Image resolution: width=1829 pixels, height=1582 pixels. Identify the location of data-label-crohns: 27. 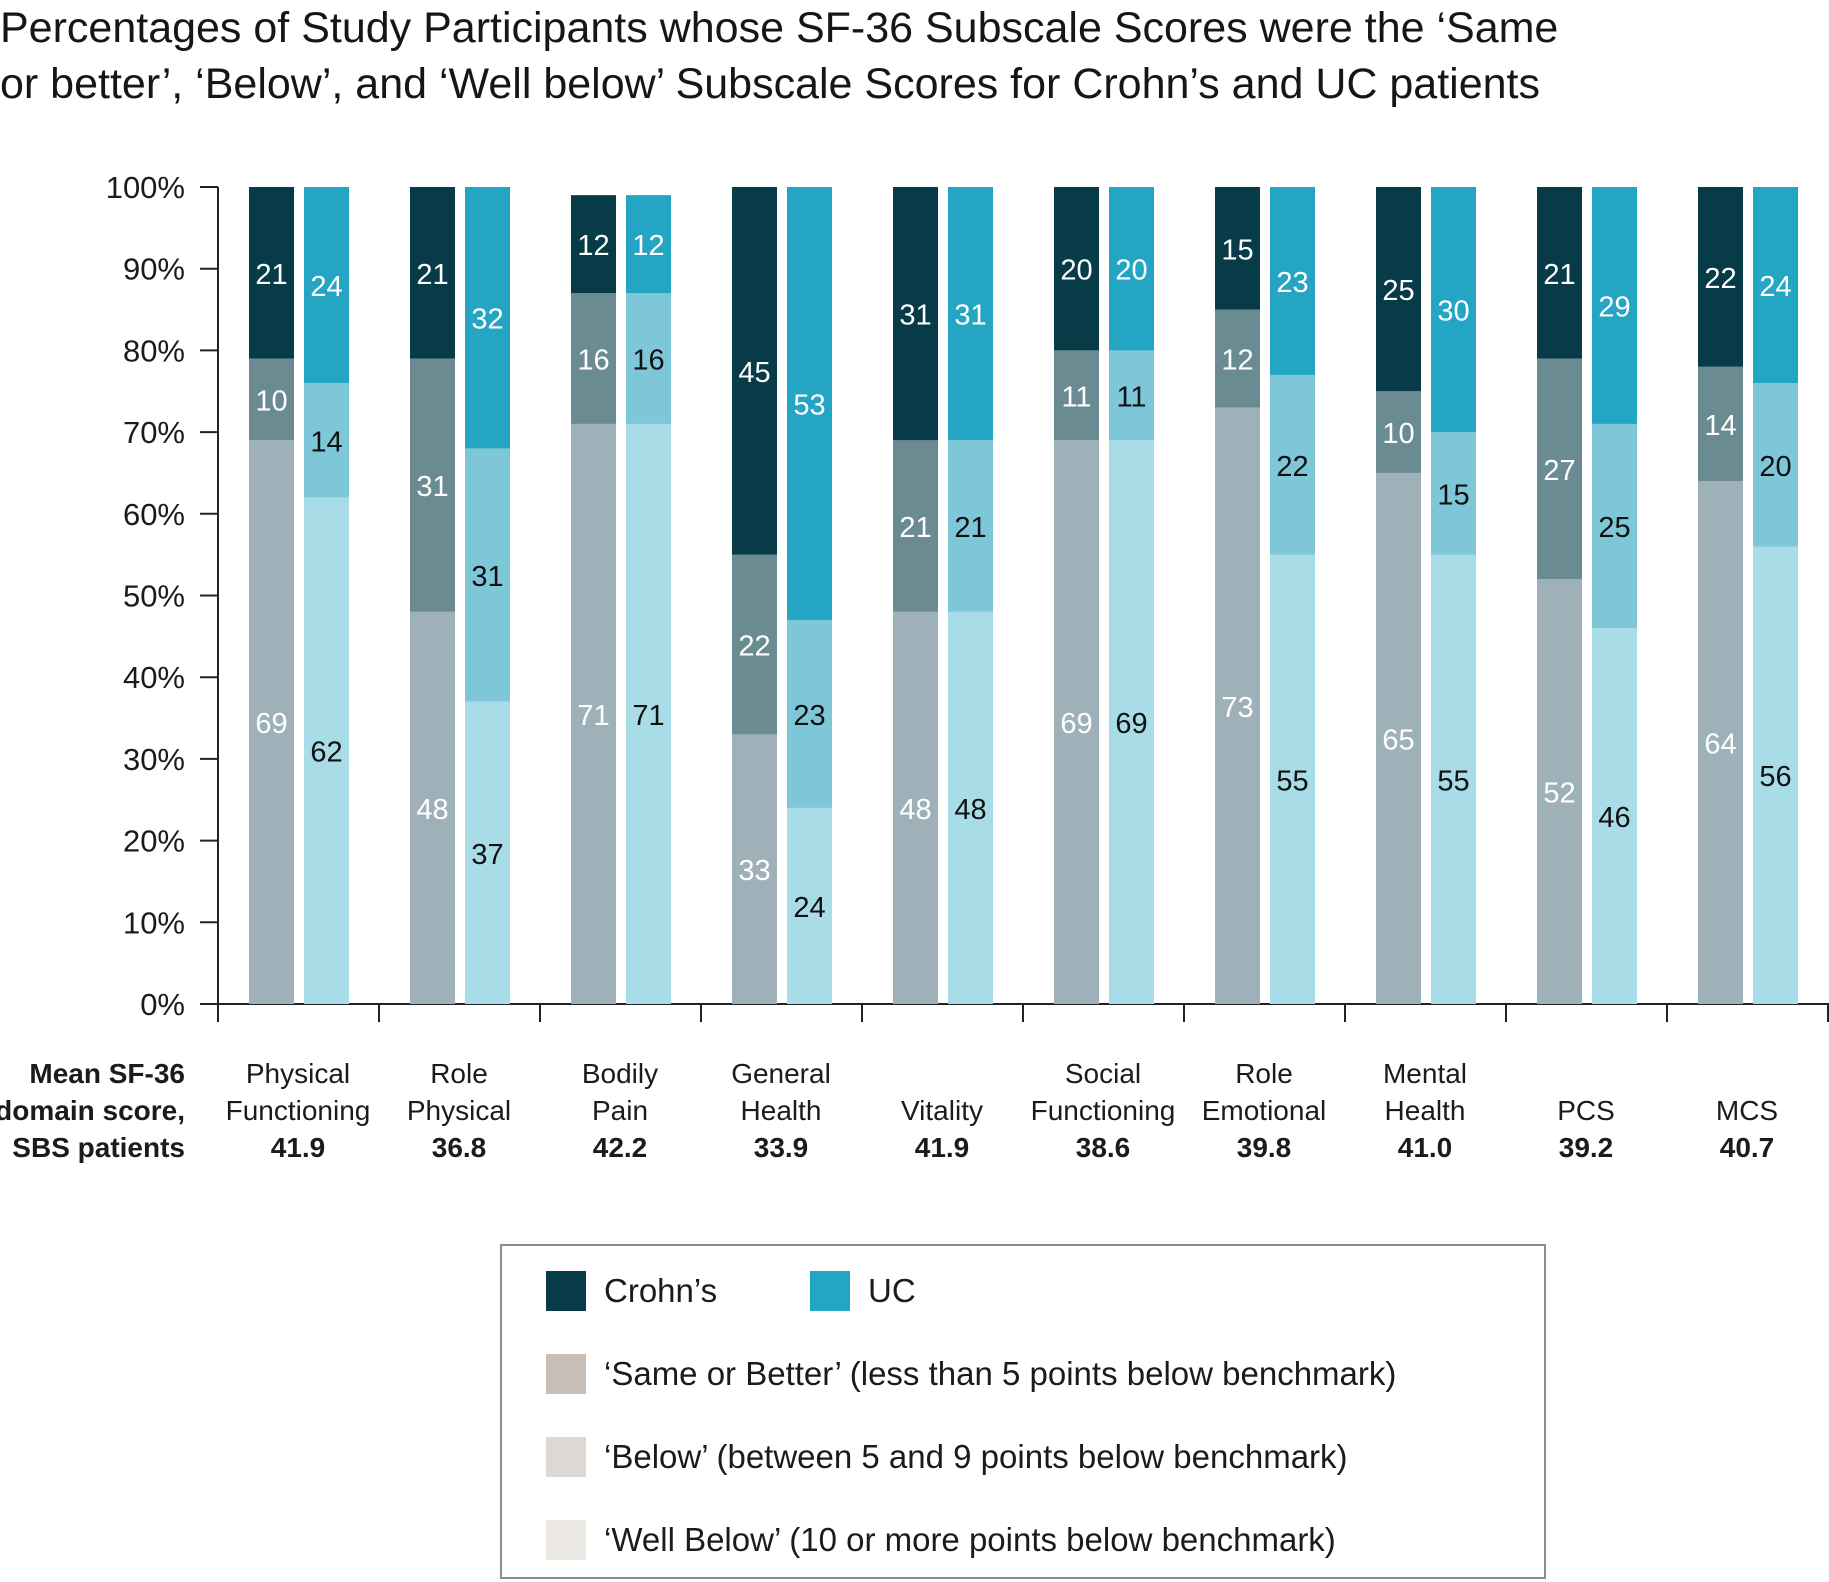
(1559, 471).